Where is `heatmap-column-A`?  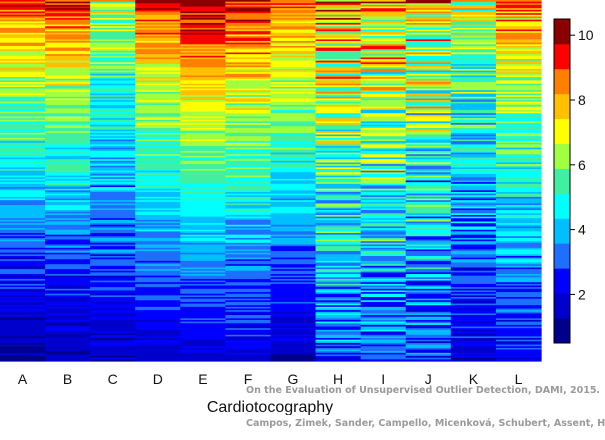
heatmap-column-A is located at coordinates (23, 181).